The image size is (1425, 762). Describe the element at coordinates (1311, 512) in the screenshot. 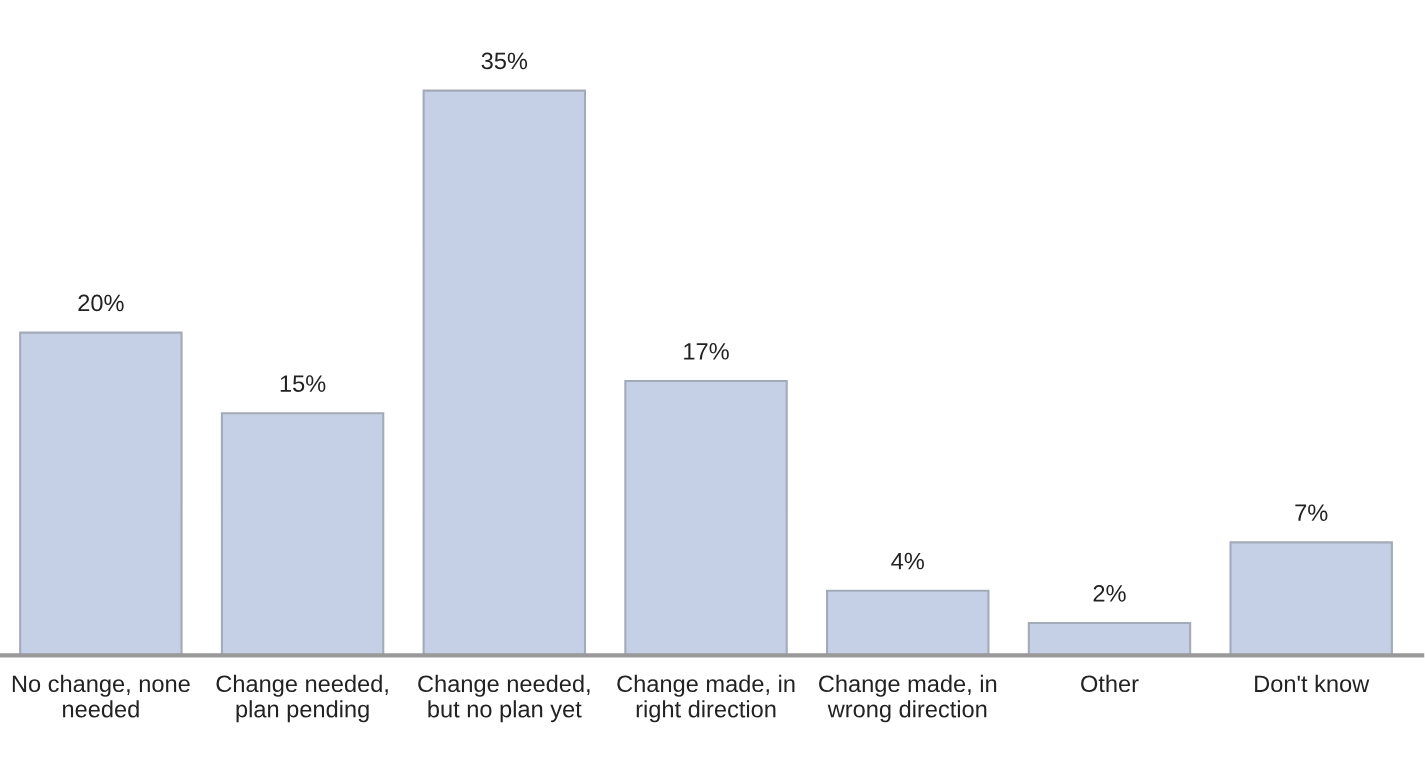

I see `data-label: 7%` at that location.